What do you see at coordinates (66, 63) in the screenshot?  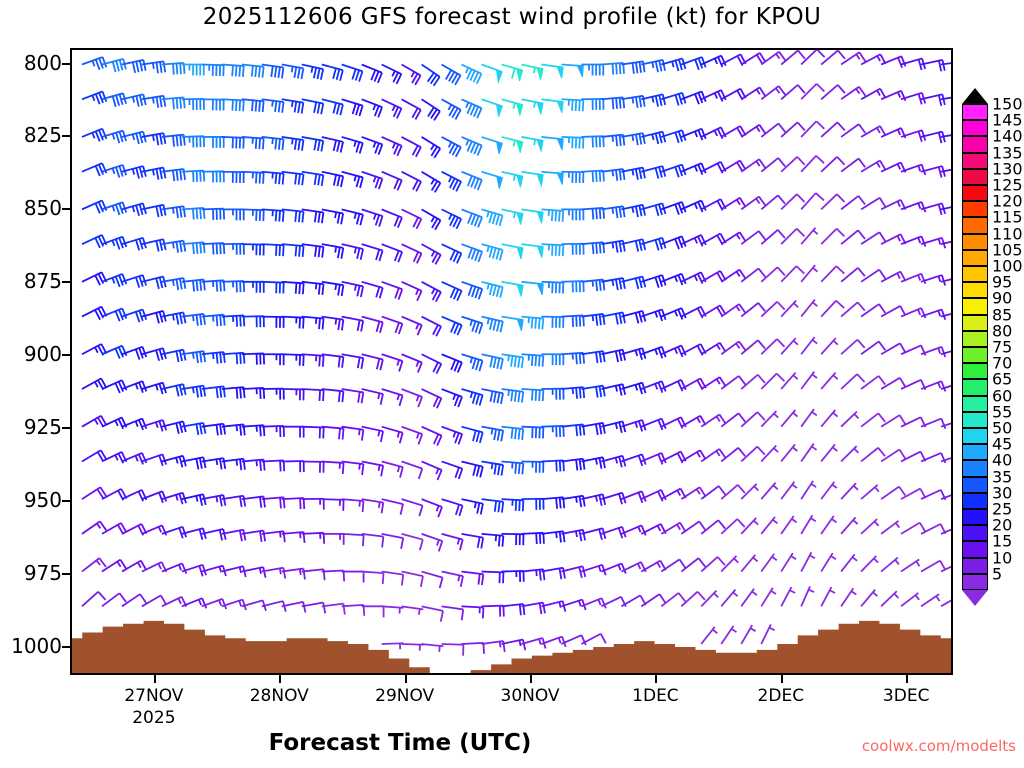 I see `y-tick-mark` at bounding box center [66, 63].